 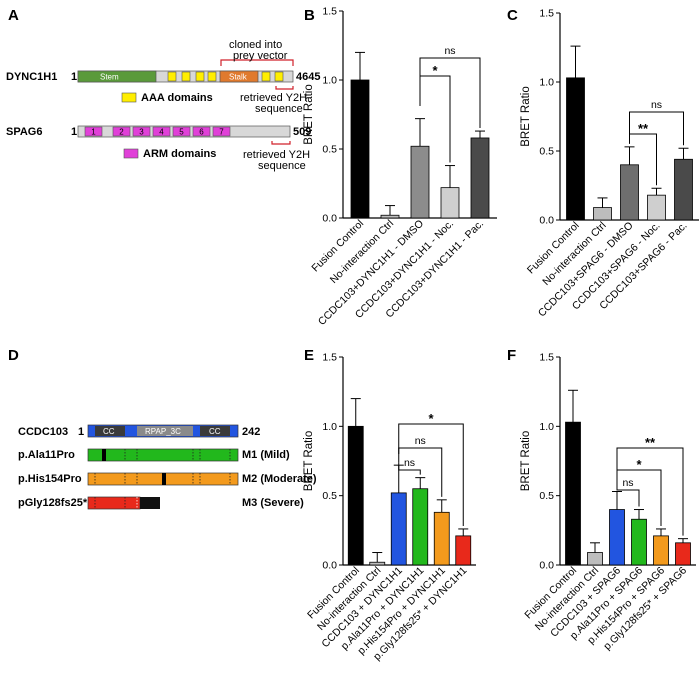 What do you see at coordinates (308, 77) in the screenshot?
I see `dync-end: 4645` at bounding box center [308, 77].